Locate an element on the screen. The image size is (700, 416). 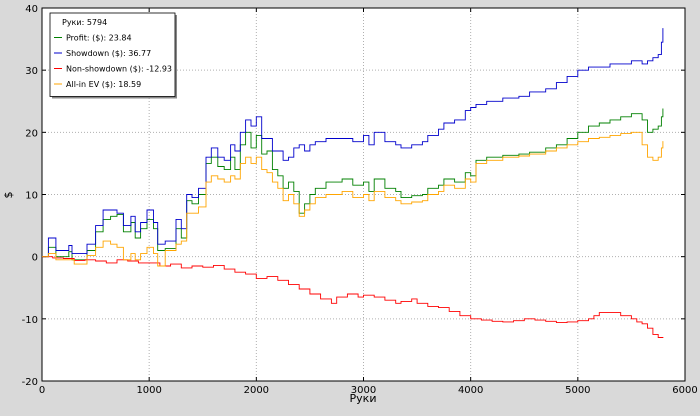
y-tick-label: -10 is located at coordinates (30, 320).